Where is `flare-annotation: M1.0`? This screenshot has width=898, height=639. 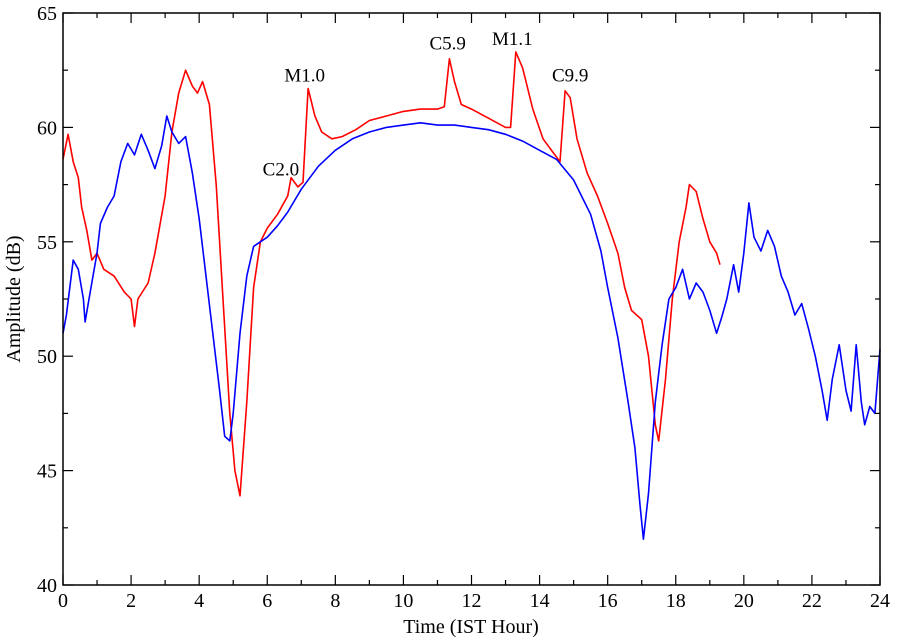
flare-annotation: M1.0 is located at coordinates (304, 76).